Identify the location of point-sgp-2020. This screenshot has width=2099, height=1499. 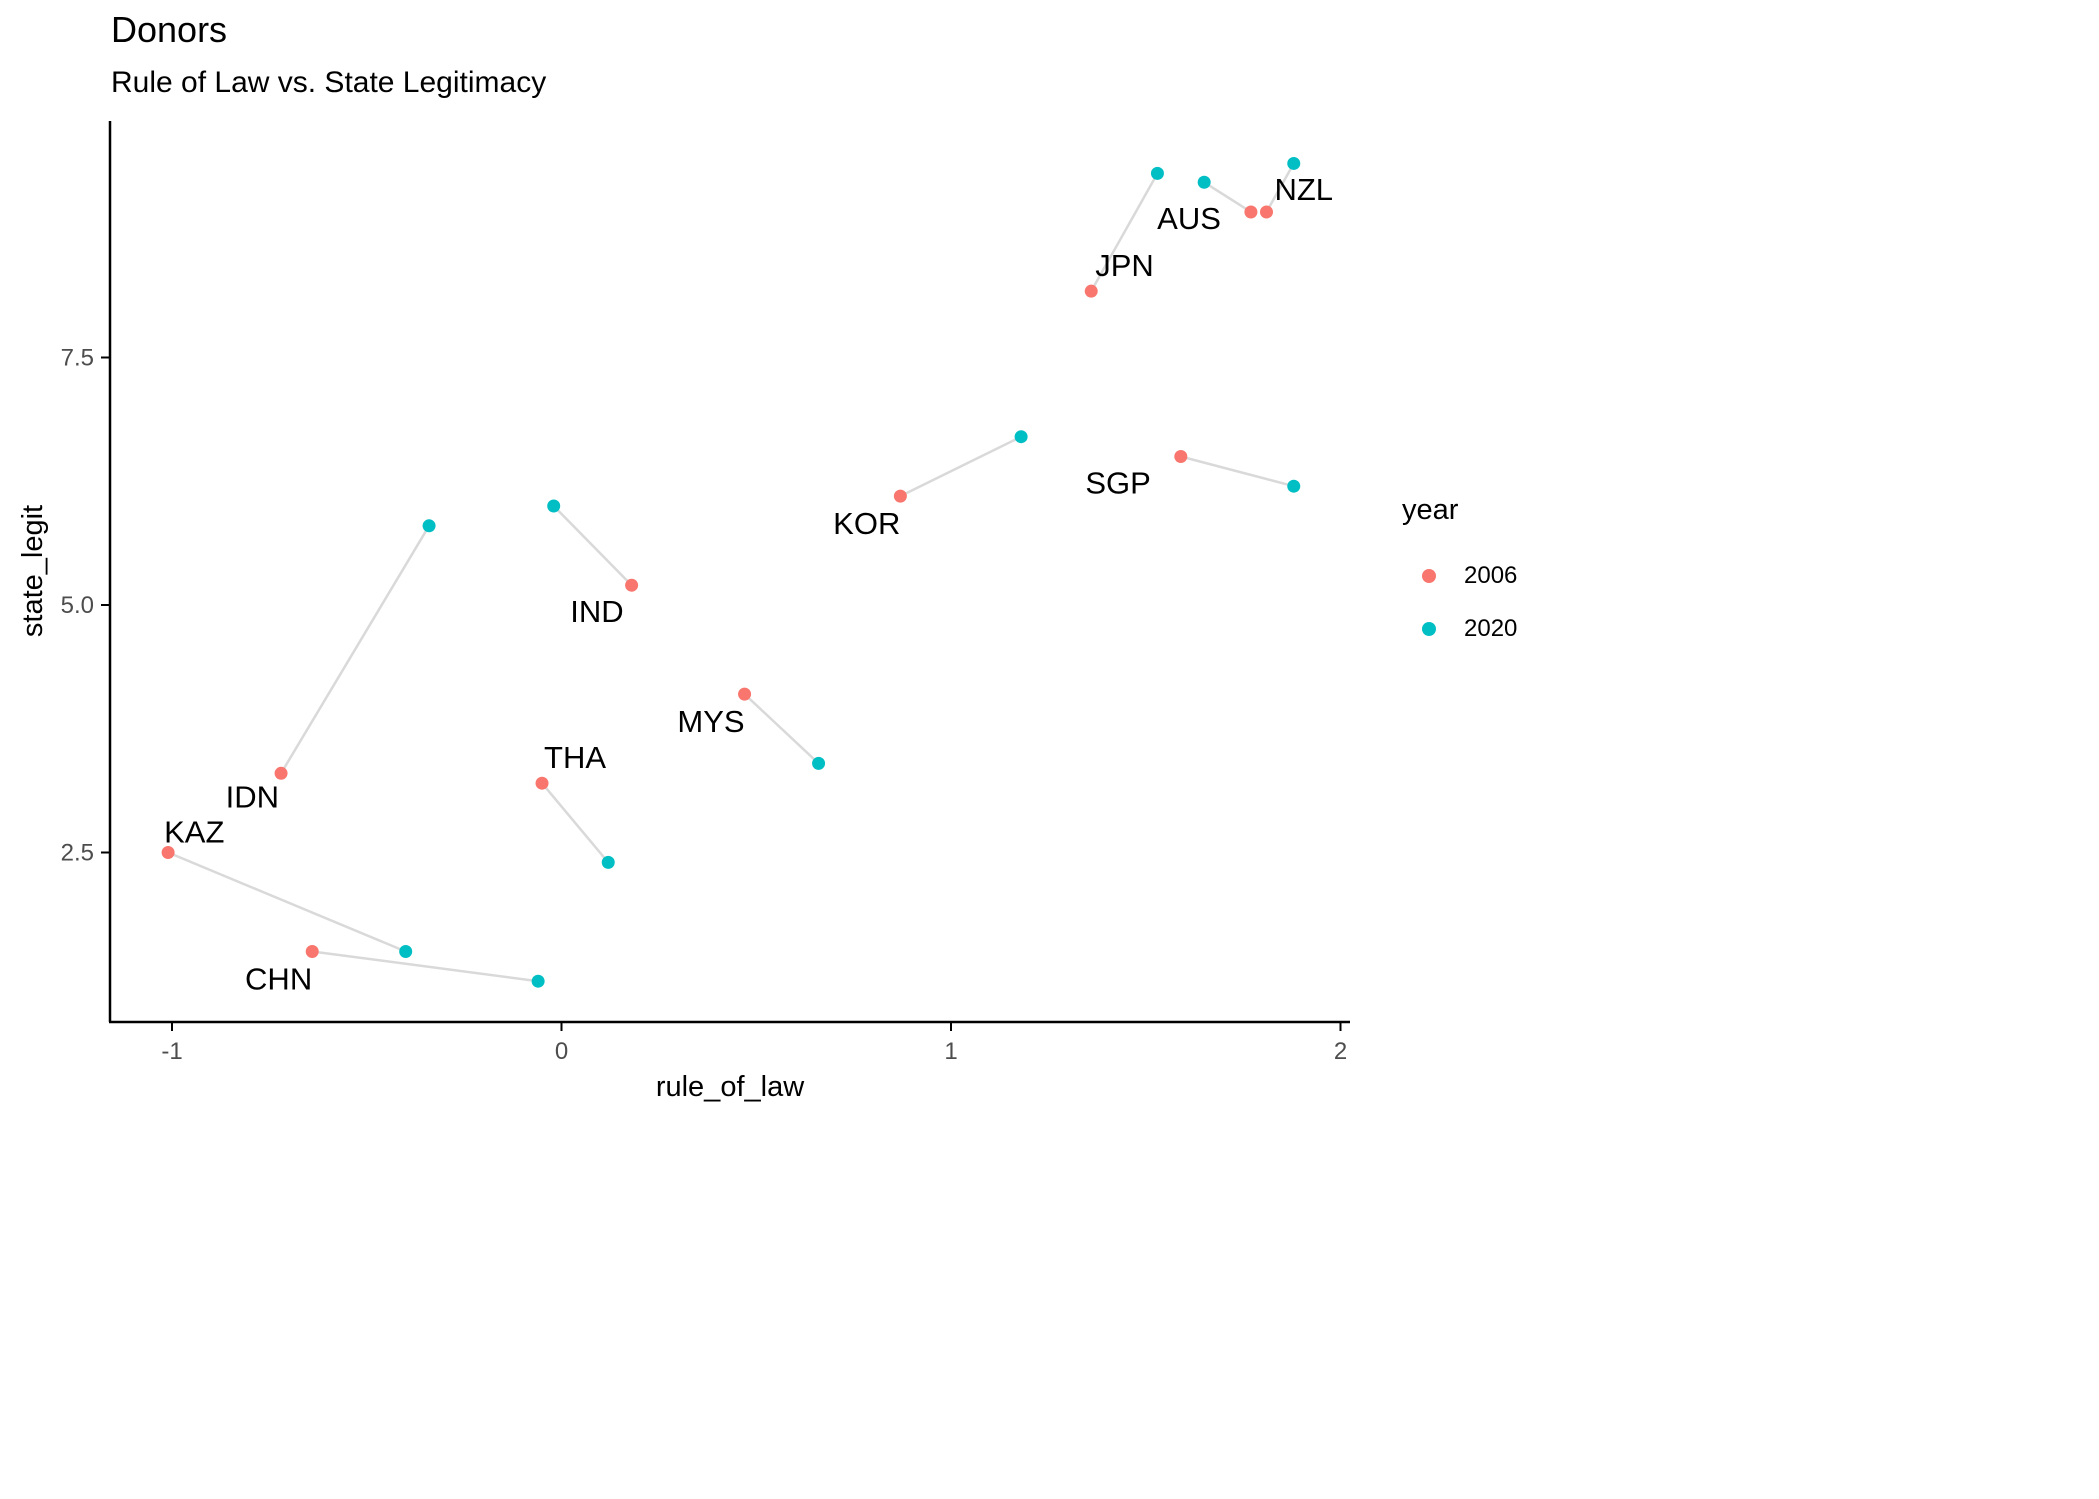
(1294, 486).